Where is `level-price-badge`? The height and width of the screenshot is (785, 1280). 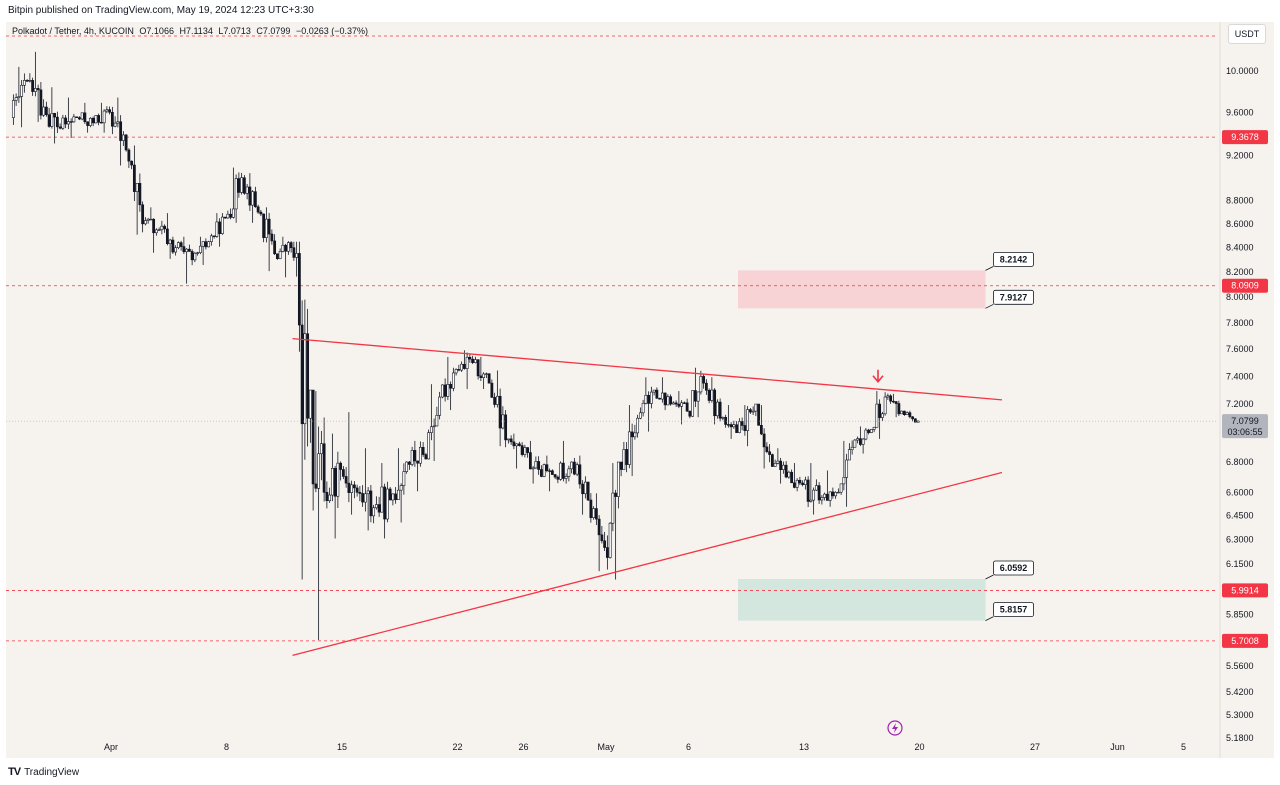 level-price-badge is located at coordinates (1245, 640).